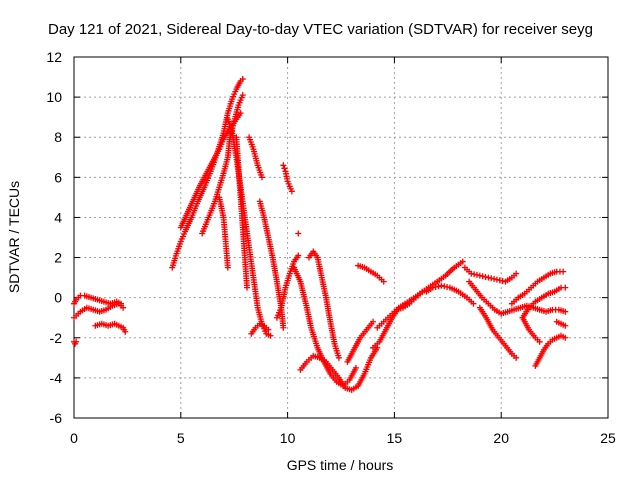  Describe the element at coordinates (58, 258) in the screenshot. I see `y-tick-label: 2` at that location.